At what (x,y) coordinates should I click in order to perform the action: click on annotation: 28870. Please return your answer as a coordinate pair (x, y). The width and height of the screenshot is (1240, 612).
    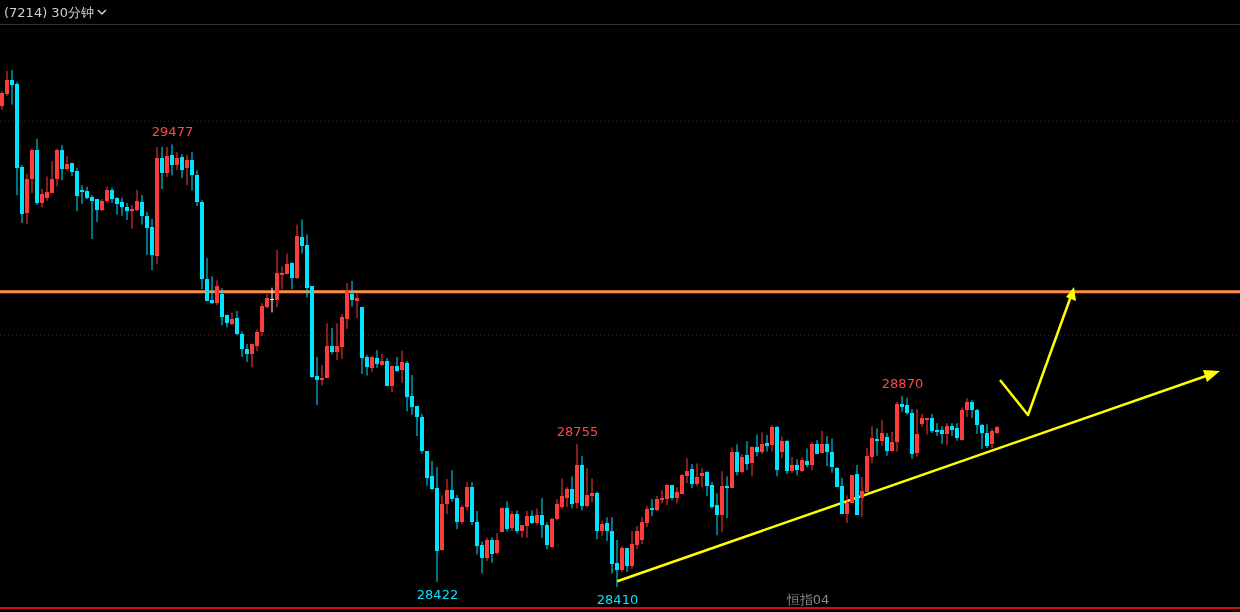
    Looking at the image, I should click on (902, 384).